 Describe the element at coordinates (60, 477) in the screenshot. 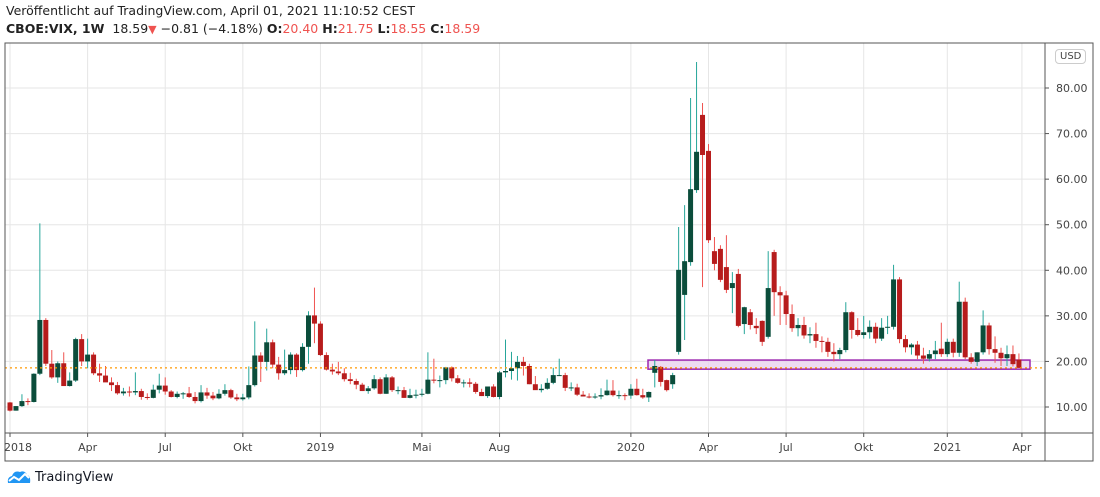

I see `tradingview-logo: TradingView` at that location.